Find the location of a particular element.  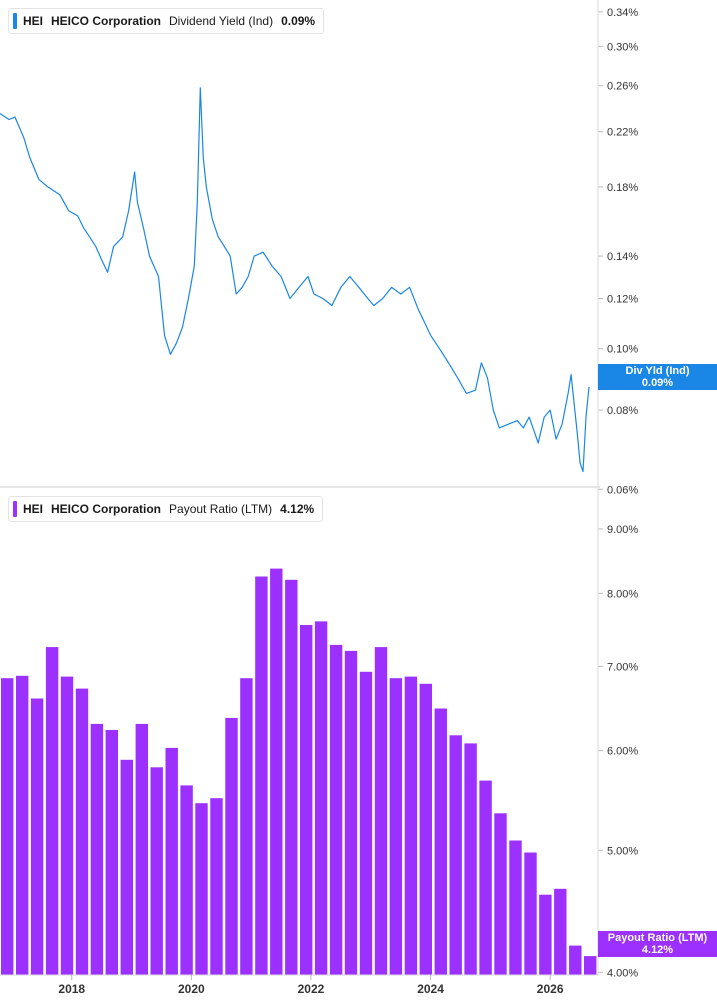

tag-label: Payout Ratio (LTM) is located at coordinates (657, 938).